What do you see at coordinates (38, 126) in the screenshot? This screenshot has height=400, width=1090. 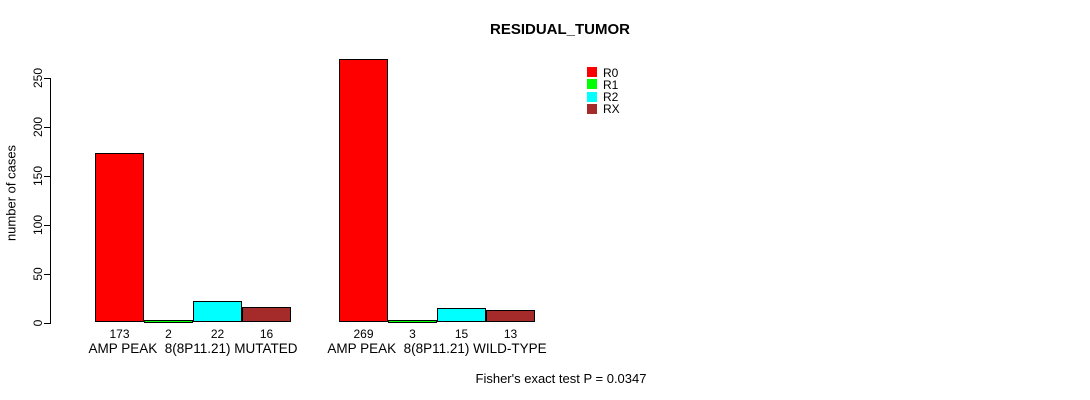 I see `y-axis-tick-label: 200` at bounding box center [38, 126].